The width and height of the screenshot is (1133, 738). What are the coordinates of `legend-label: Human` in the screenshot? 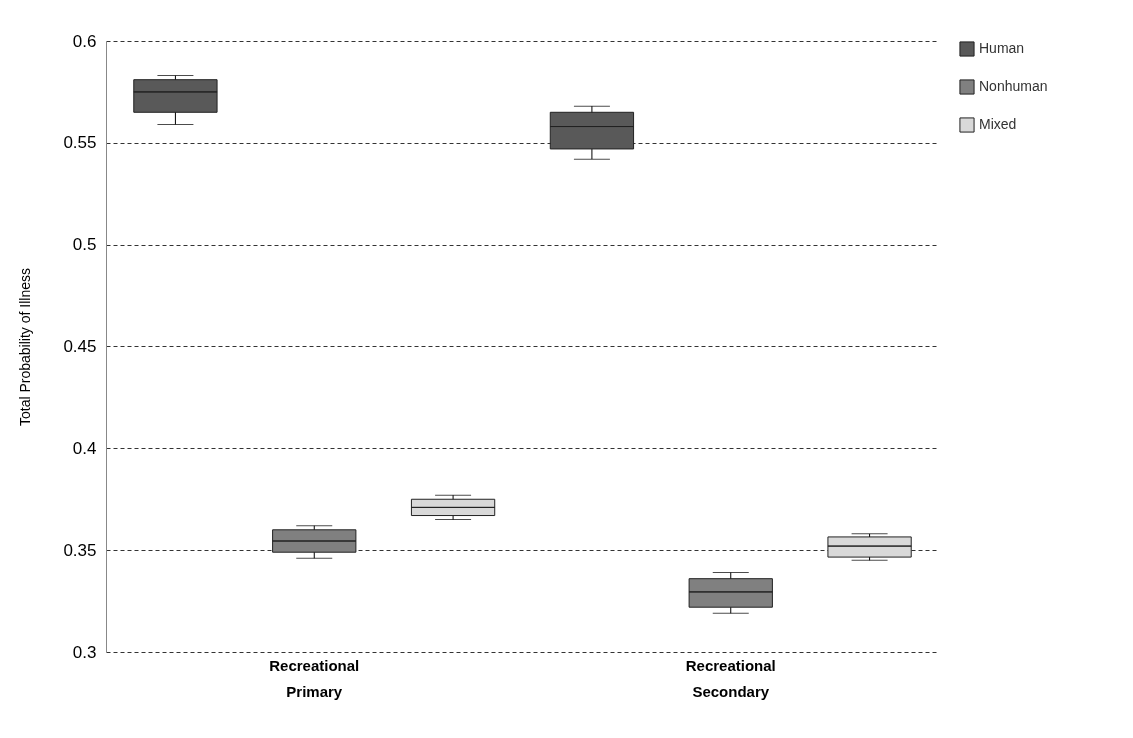 It's located at (1002, 48).